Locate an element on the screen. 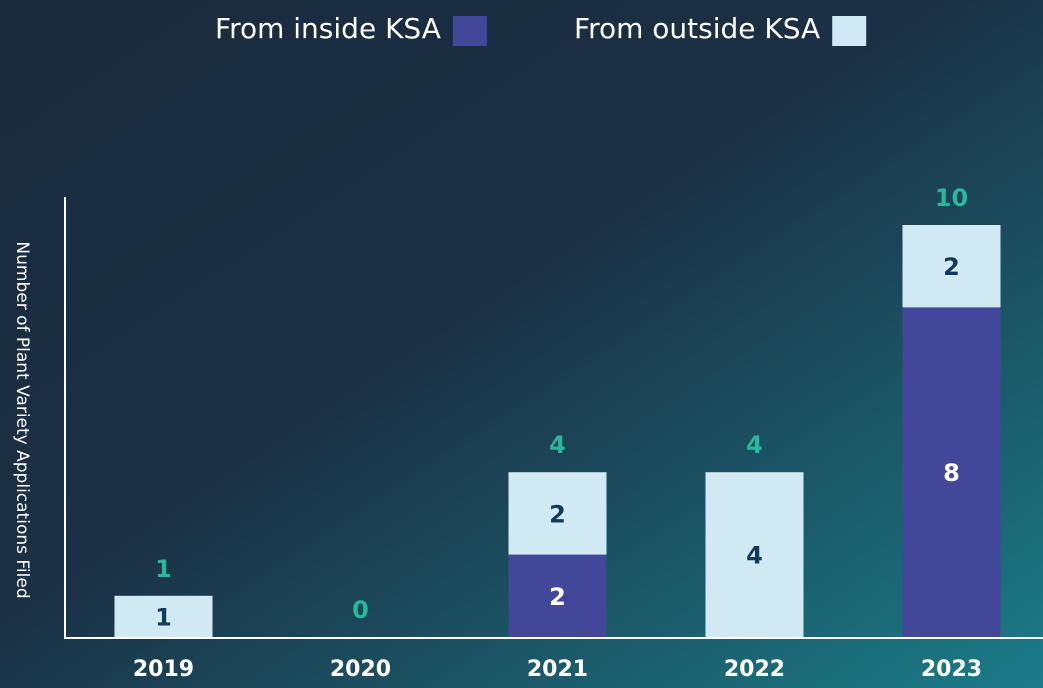 Image resolution: width=1043 pixels, height=688 pixels. segment-label: 1 is located at coordinates (163, 617).